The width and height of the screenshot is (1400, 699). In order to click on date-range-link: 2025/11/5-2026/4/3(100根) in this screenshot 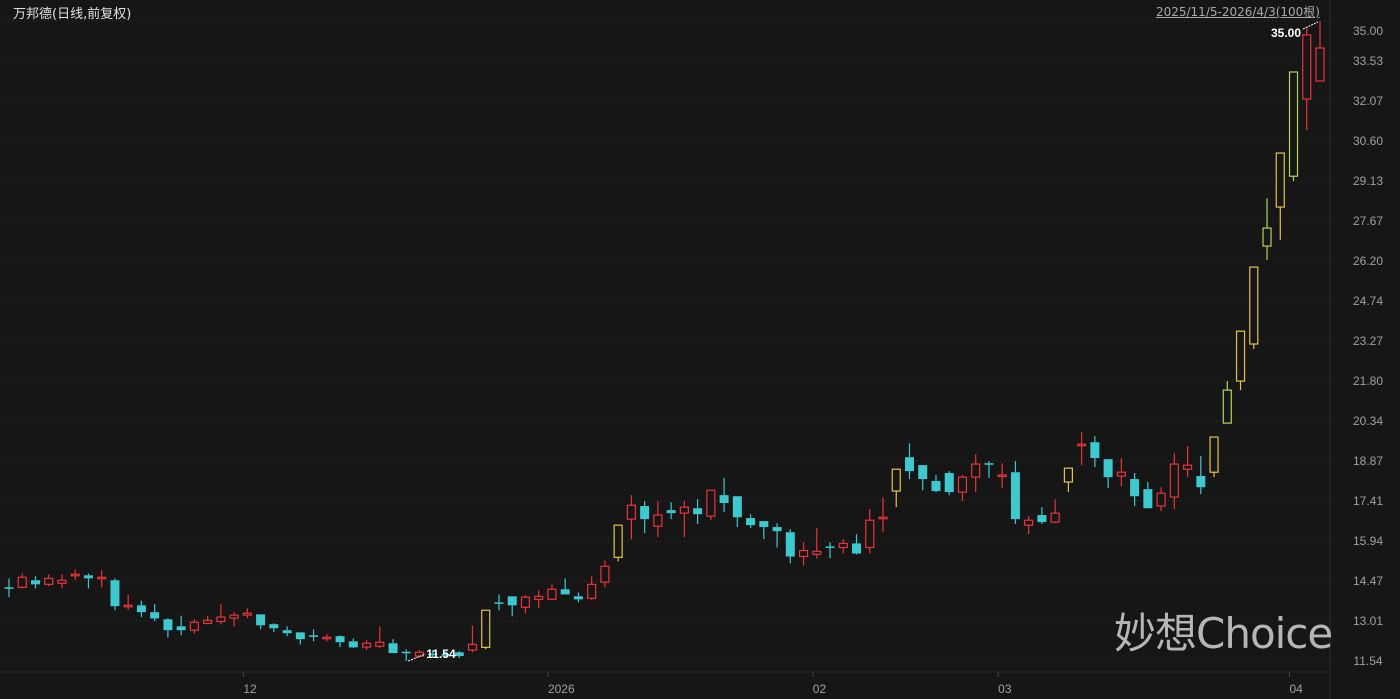, I will do `click(1237, 12)`.